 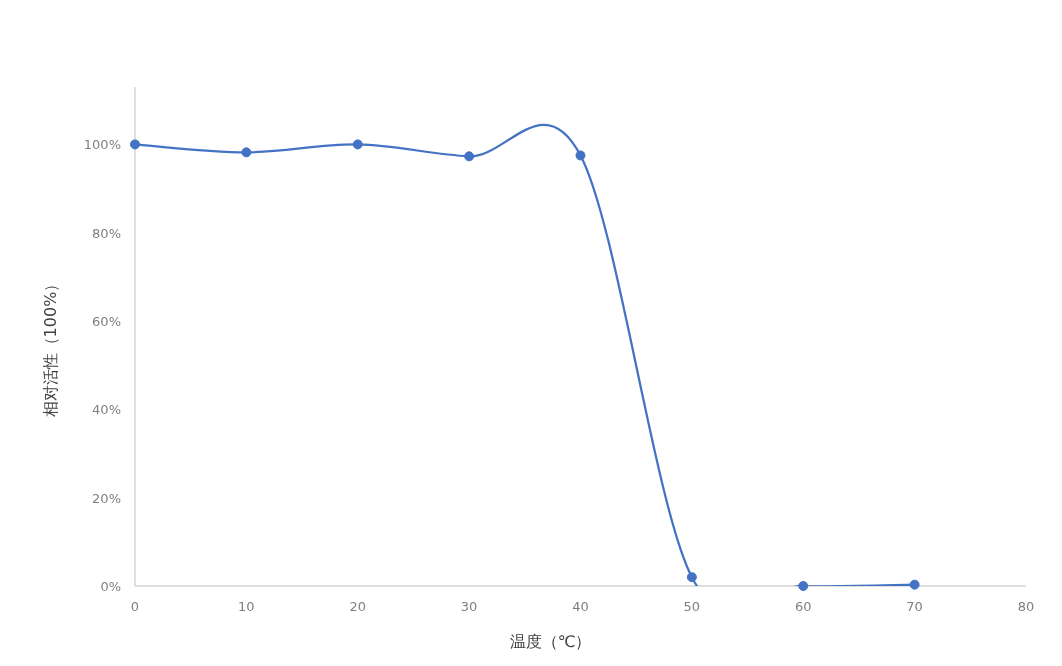 What do you see at coordinates (106, 410) in the screenshot?
I see `y-tick-label: 40%` at bounding box center [106, 410].